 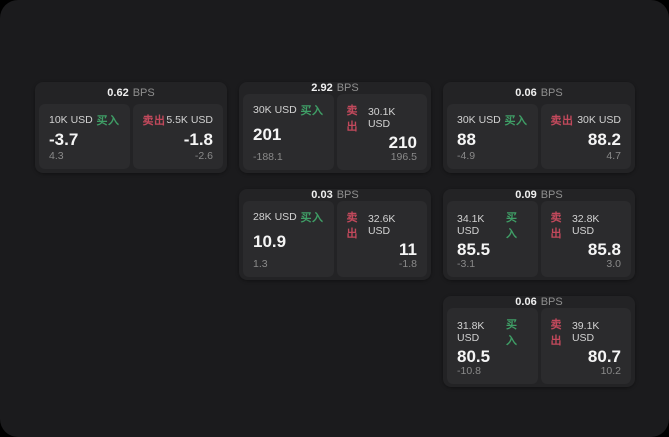 What do you see at coordinates (198, 139) in the screenshot?
I see `sell-price: -1.8` at bounding box center [198, 139].